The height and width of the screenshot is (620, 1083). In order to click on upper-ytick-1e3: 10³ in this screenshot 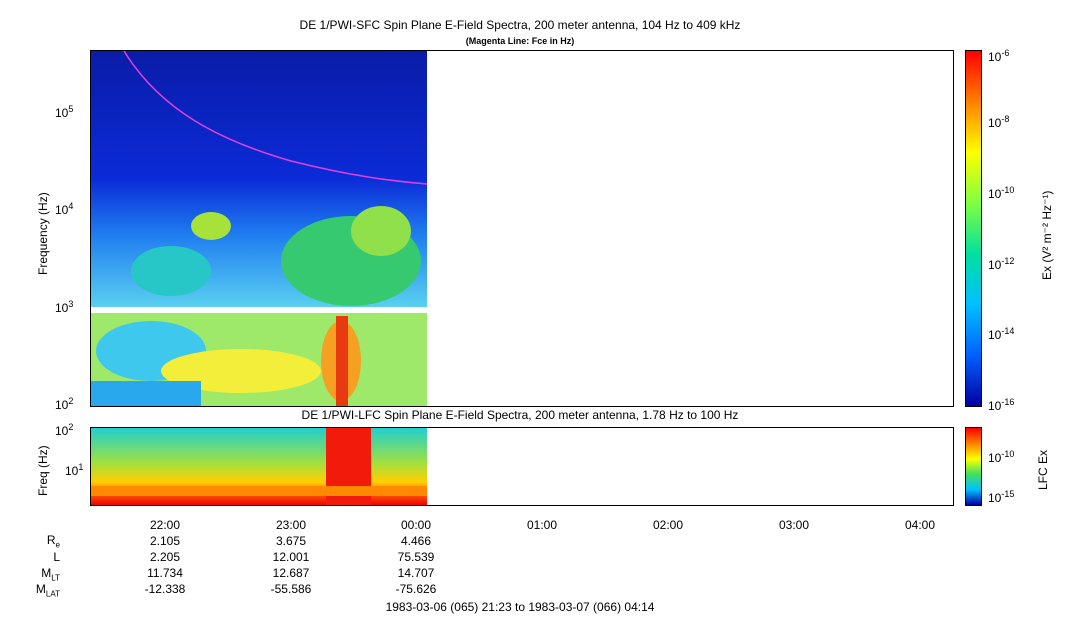, I will do `click(64, 307)`.